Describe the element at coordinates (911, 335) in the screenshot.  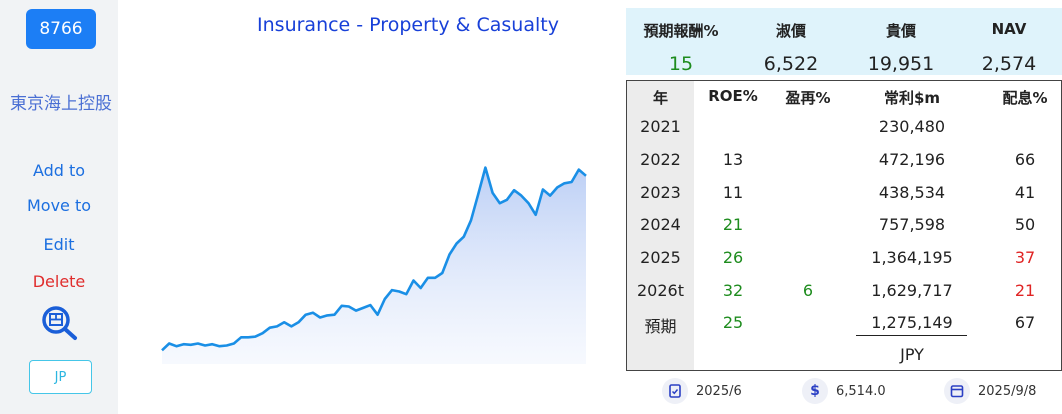
I see `profit-underline` at that location.